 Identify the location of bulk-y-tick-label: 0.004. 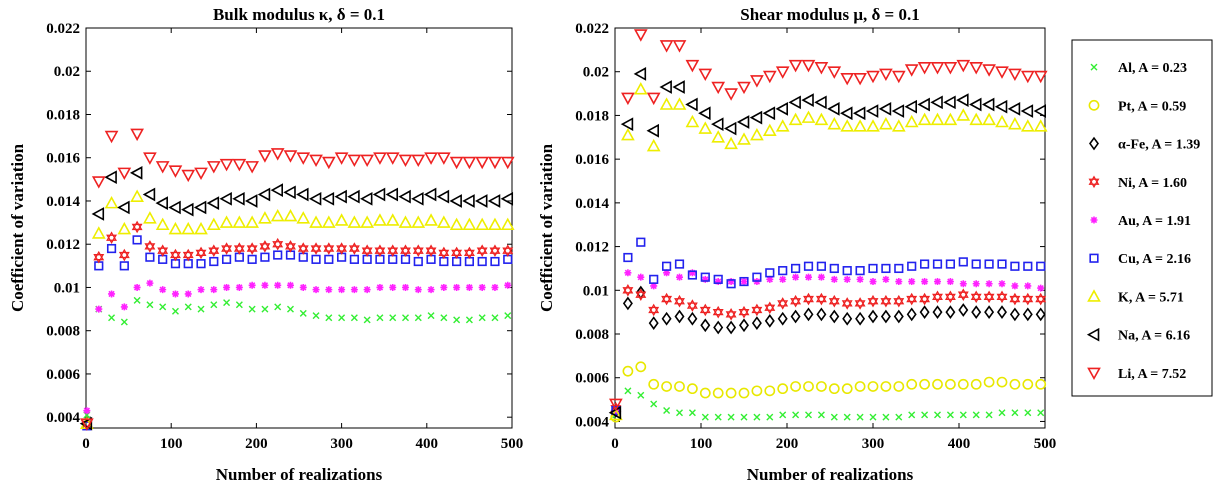
(63, 418).